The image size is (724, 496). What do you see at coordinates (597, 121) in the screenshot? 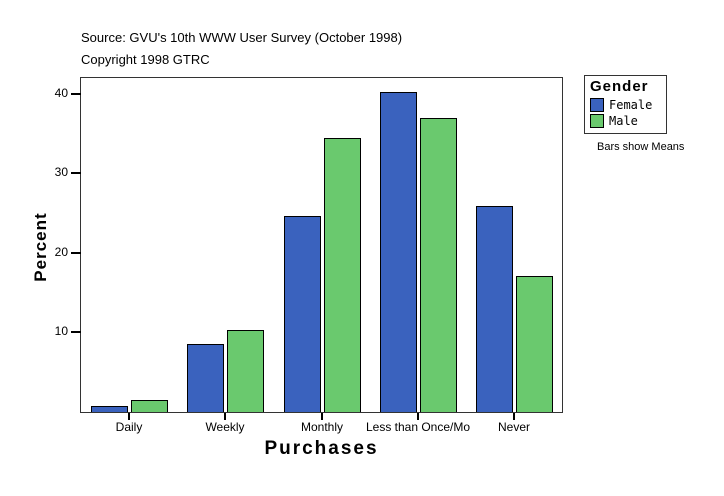
I see `male-swatch-icon` at bounding box center [597, 121].